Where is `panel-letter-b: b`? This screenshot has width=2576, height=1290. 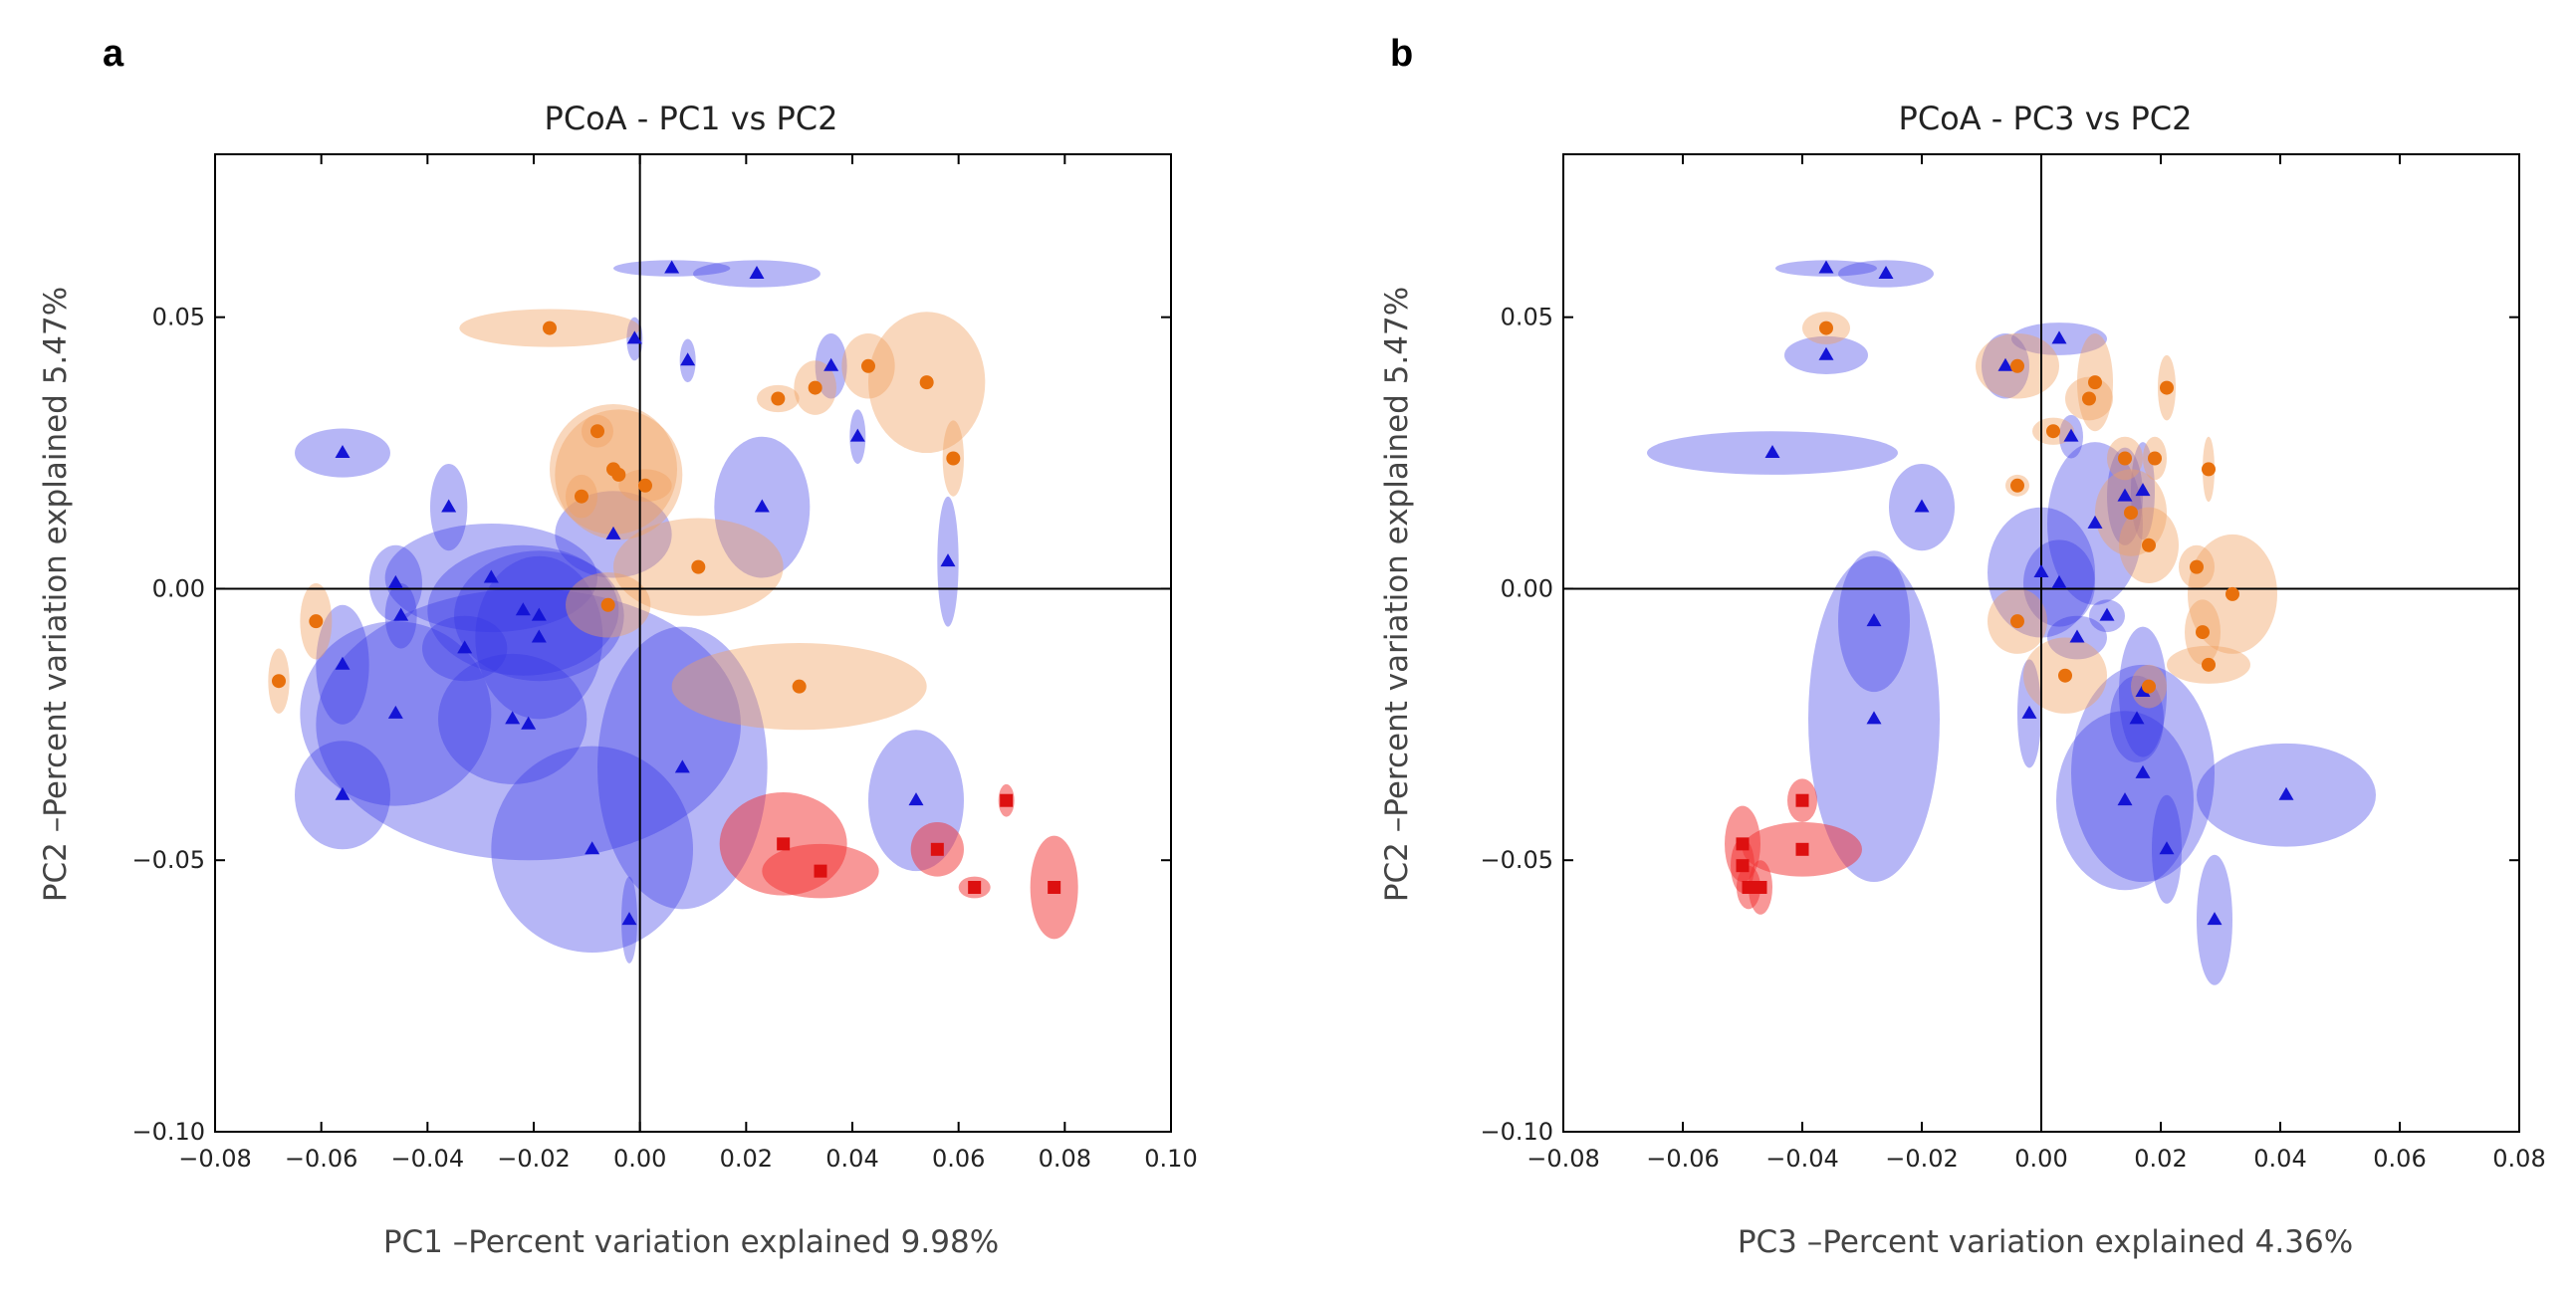
panel-letter-b: b is located at coordinates (1401, 54).